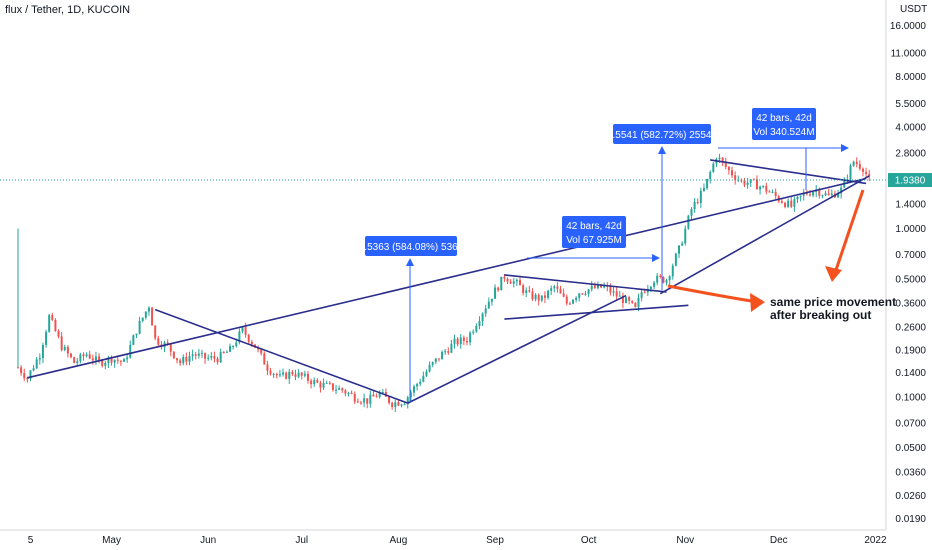  Describe the element at coordinates (788, 172) in the screenshot. I see `trendline` at that location.